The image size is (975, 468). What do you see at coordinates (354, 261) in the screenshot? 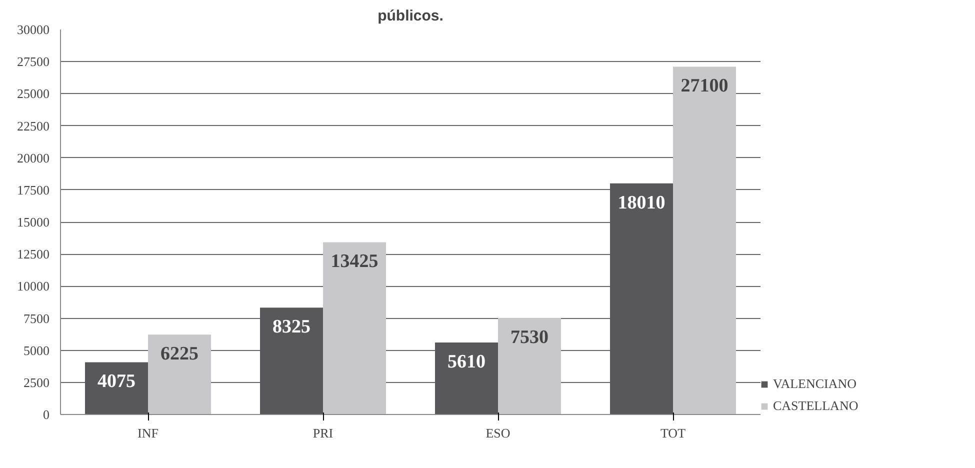
I see `data-label: 13425` at bounding box center [354, 261].